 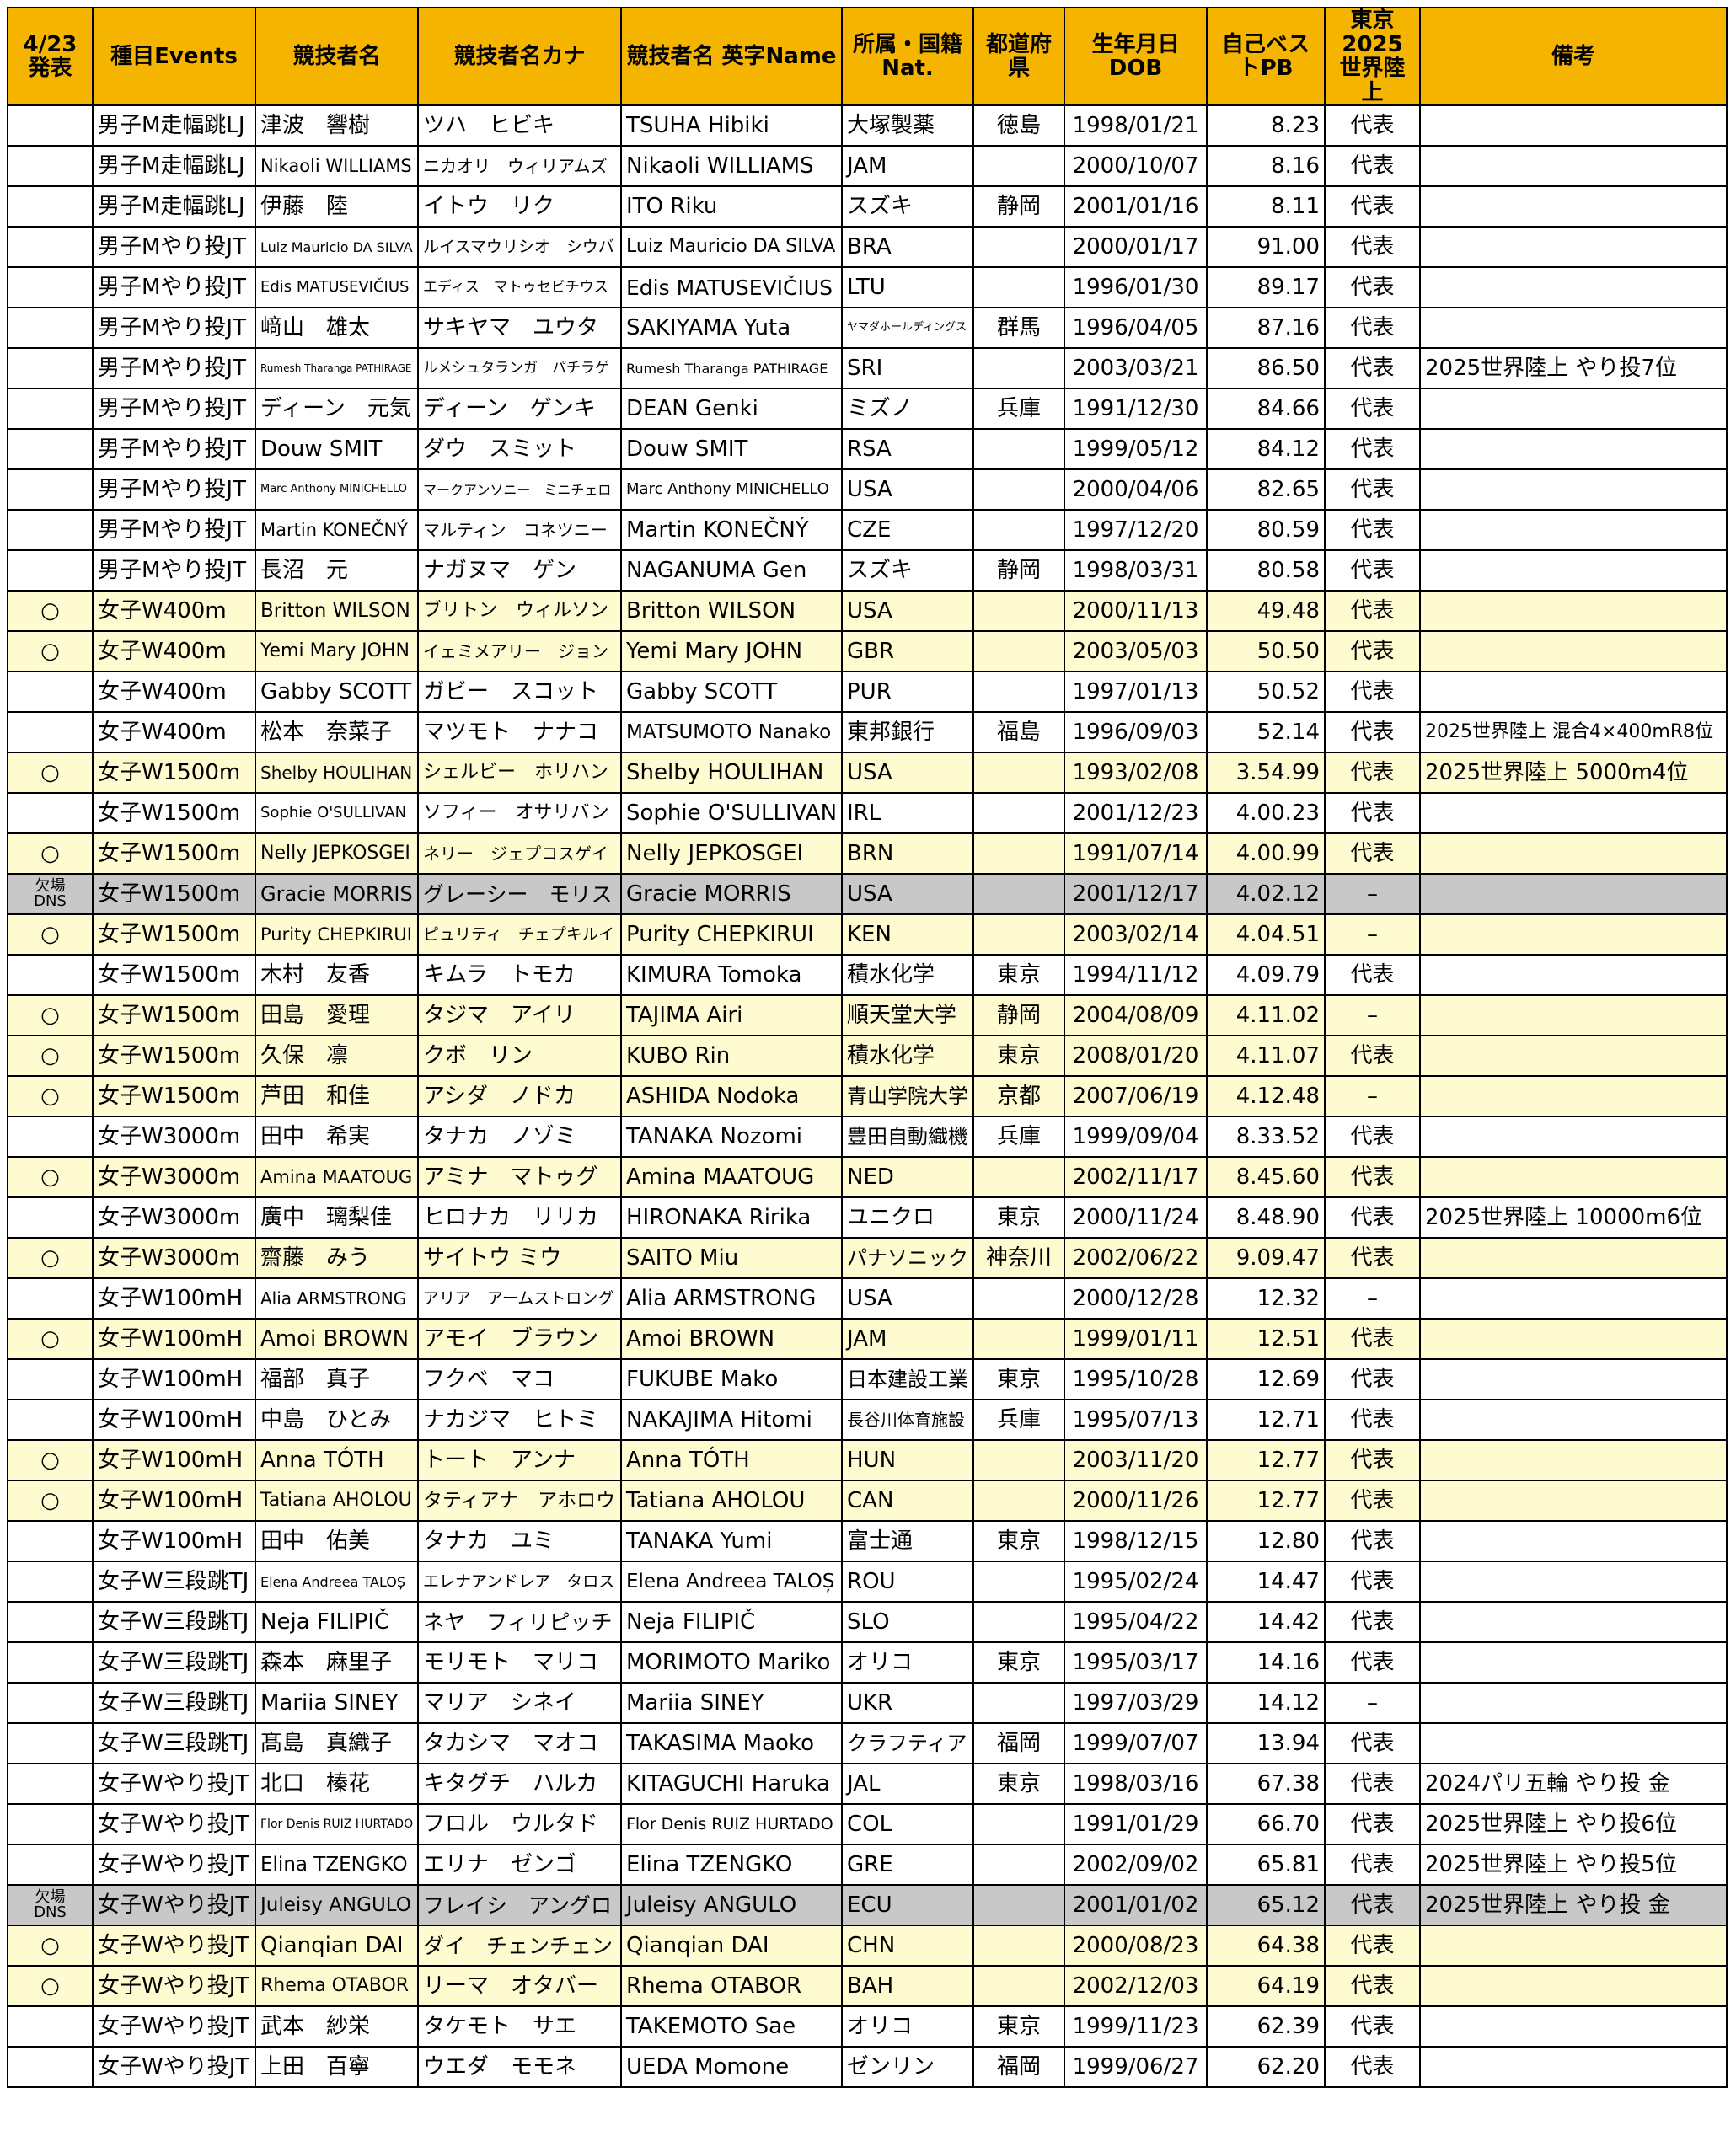 What do you see at coordinates (907, 56) in the screenshot?
I see `header-cell: 所属・国籍Nat.` at bounding box center [907, 56].